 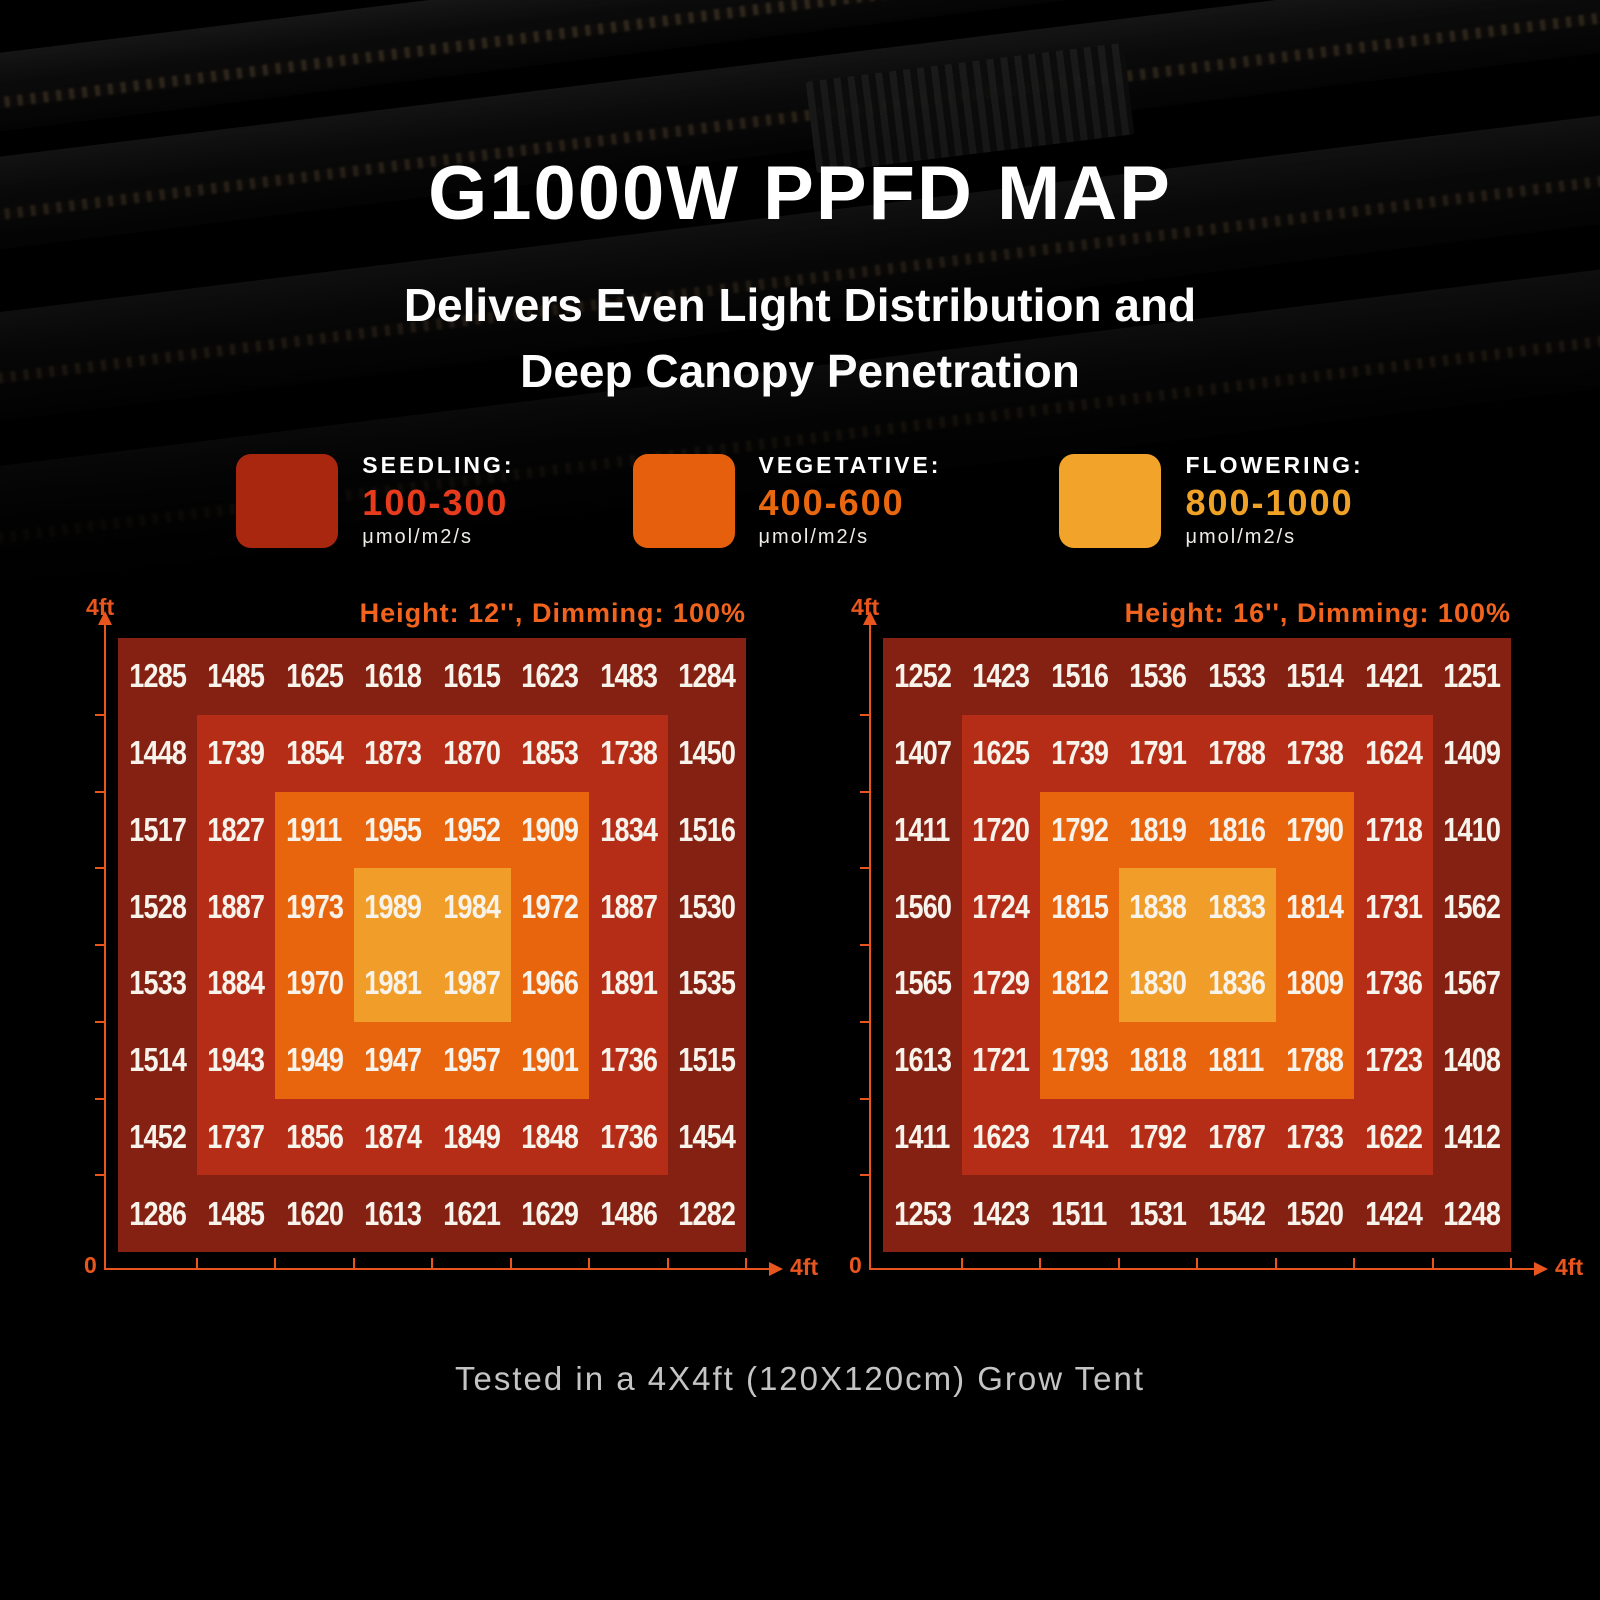 I want to click on ppfd-value-cell: 1984, so click(x=471, y=906).